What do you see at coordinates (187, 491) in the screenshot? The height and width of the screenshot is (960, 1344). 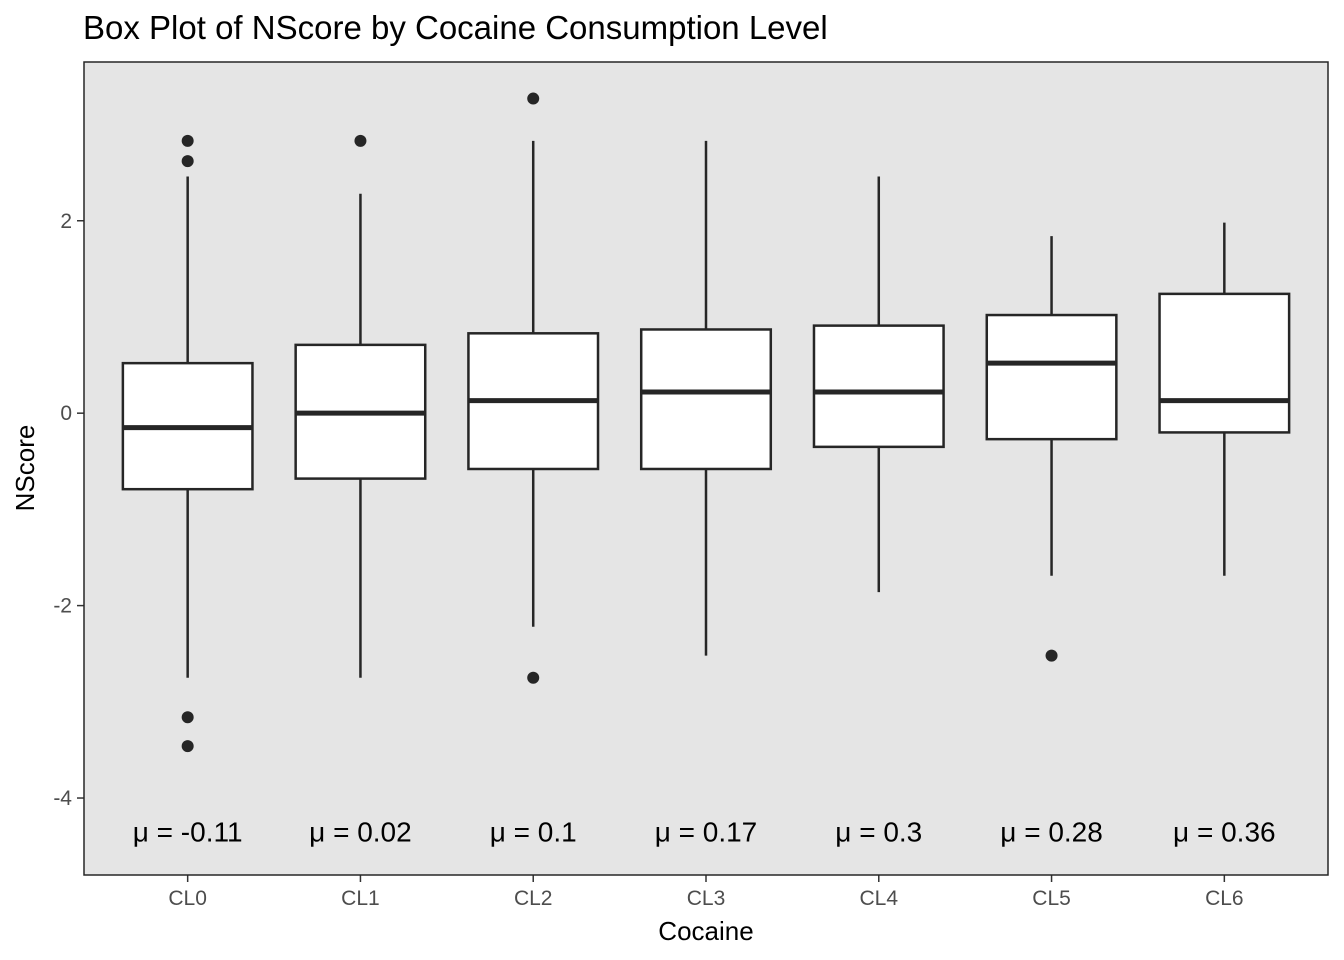 I see `box-group-cl0: μ = -0.11` at bounding box center [187, 491].